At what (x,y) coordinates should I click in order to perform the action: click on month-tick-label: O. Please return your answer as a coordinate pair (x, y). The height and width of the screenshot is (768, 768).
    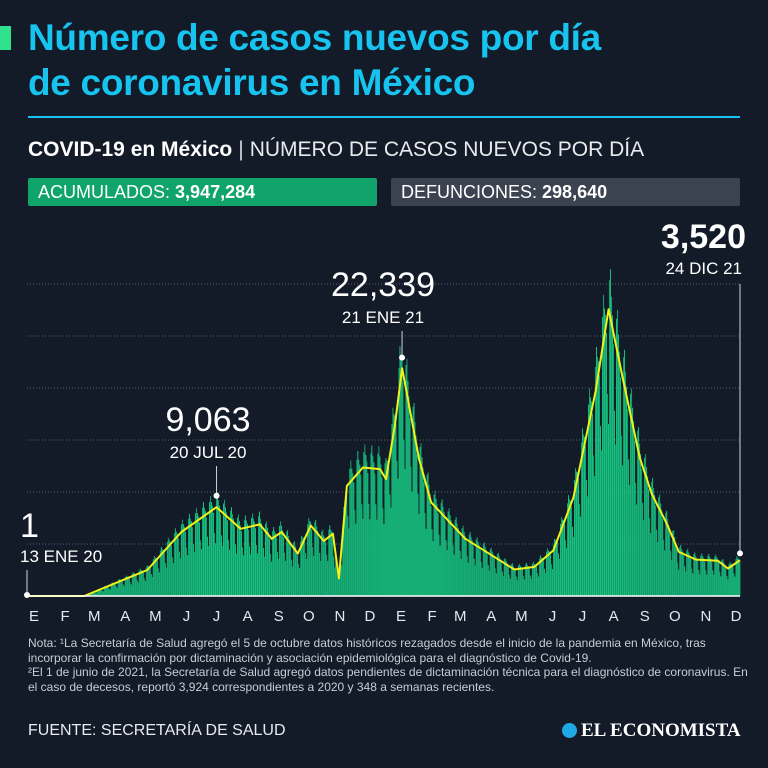
    Looking at the image, I should click on (309, 616).